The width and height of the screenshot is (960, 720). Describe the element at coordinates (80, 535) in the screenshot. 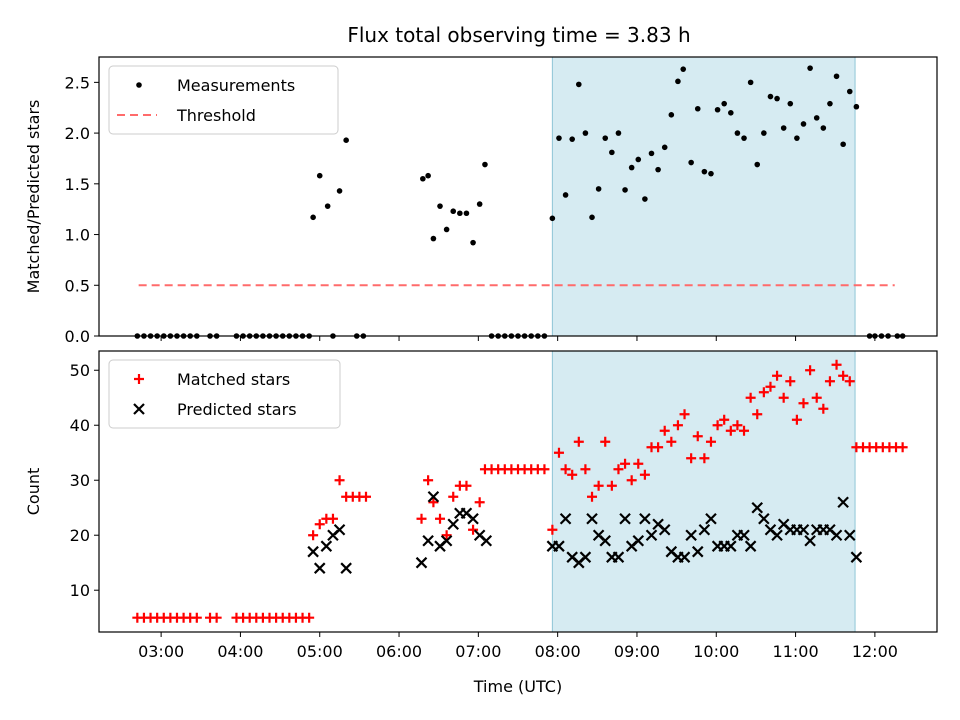

I see `y-tick-label: 20` at that location.